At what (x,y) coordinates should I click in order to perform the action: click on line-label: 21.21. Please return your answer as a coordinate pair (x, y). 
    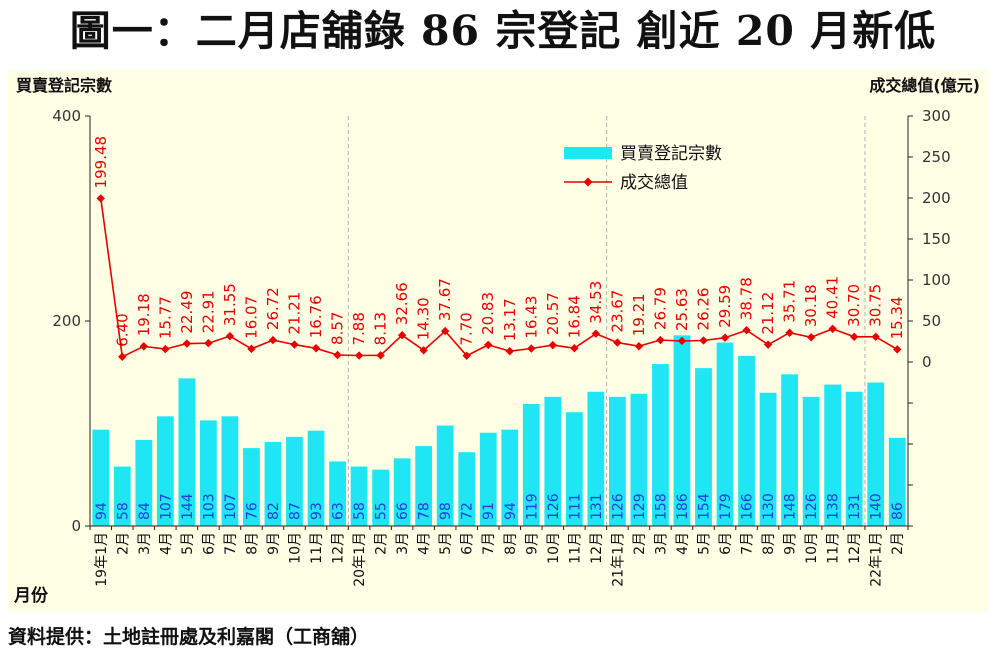
    Looking at the image, I should click on (295, 313).